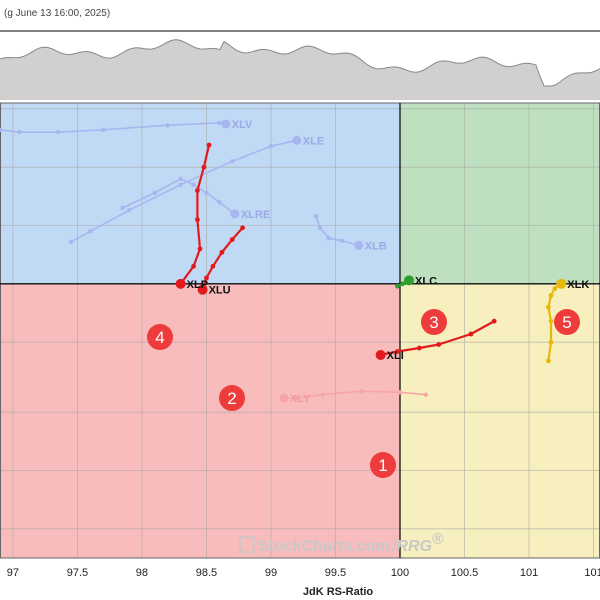  Describe the element at coordinates (465, 573) in the screenshot. I see `x-tick-label: 100.5` at that location.